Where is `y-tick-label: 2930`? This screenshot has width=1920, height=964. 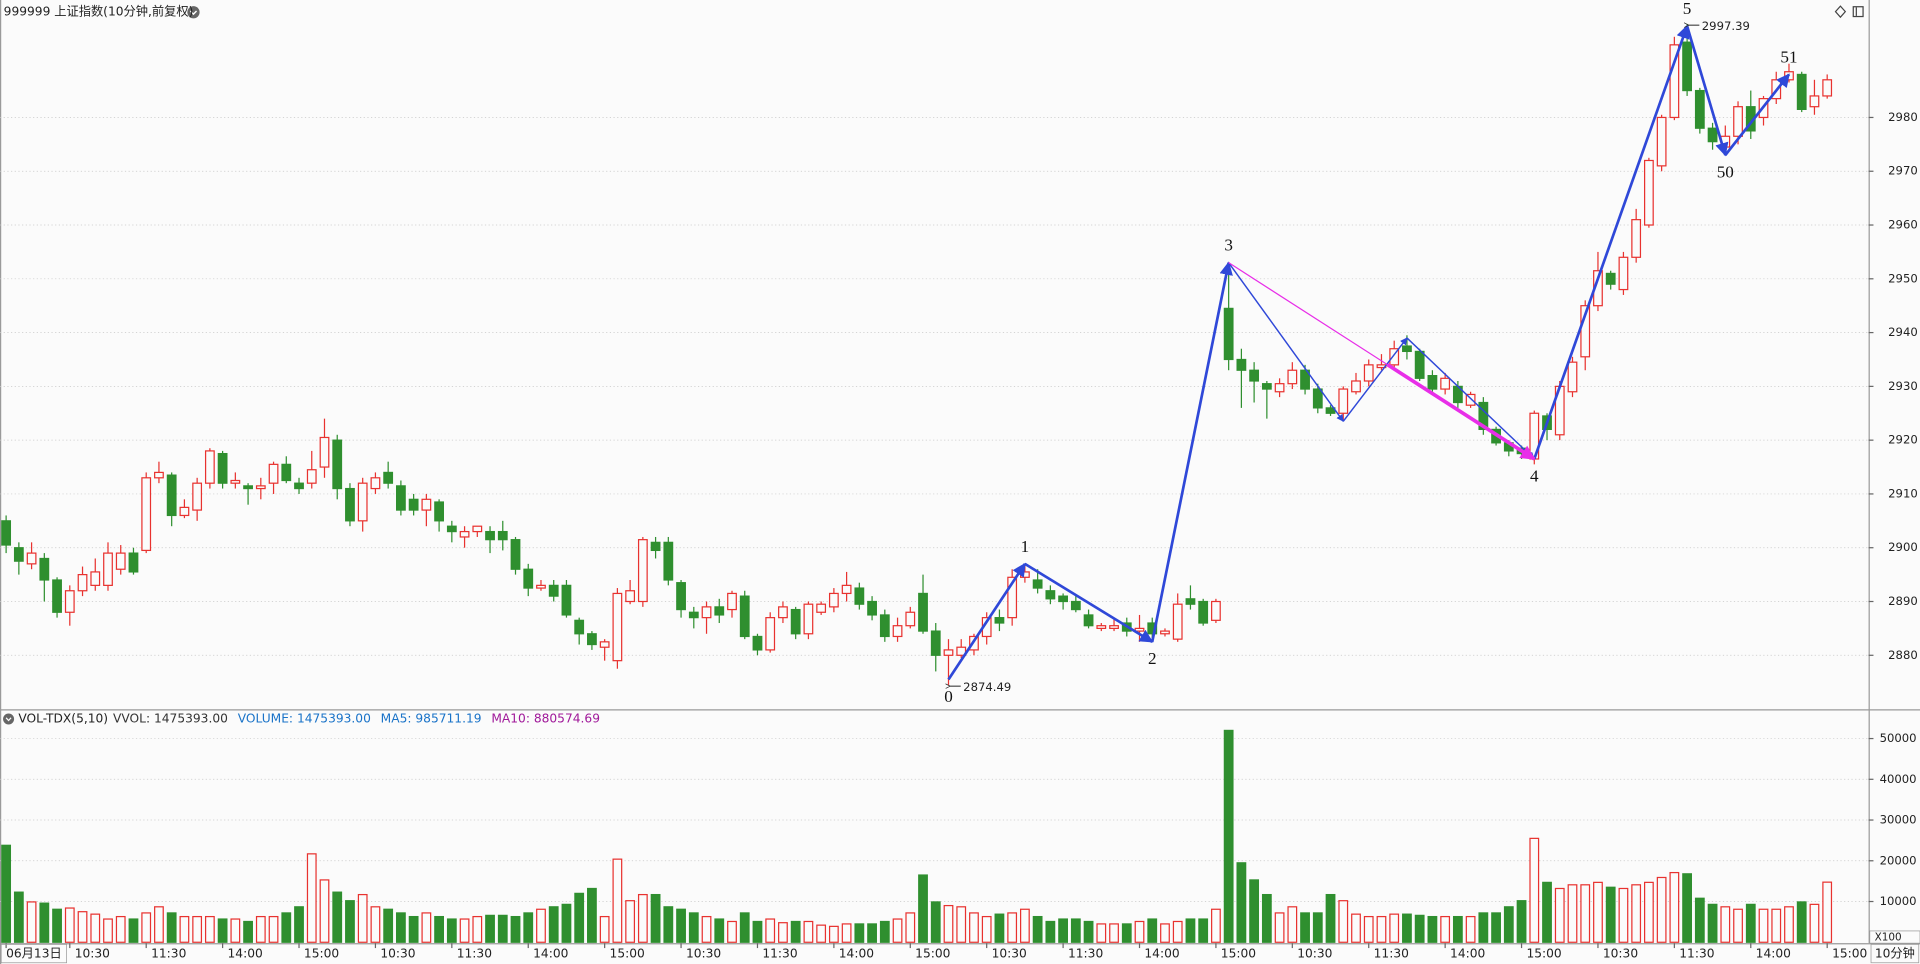 y-tick-label: 2930 is located at coordinates (1903, 386).